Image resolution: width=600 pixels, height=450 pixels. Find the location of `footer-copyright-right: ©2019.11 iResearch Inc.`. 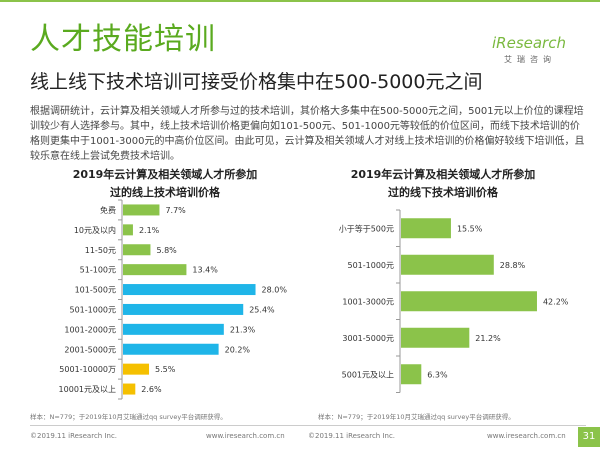

footer-copyright-right: ©2019.11 iResearch Inc. is located at coordinates (352, 436).